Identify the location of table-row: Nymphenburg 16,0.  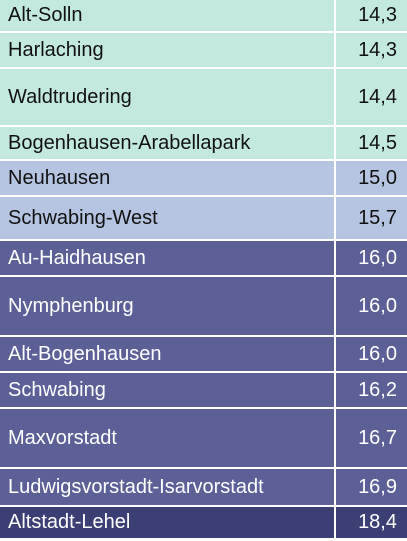
(203, 306).